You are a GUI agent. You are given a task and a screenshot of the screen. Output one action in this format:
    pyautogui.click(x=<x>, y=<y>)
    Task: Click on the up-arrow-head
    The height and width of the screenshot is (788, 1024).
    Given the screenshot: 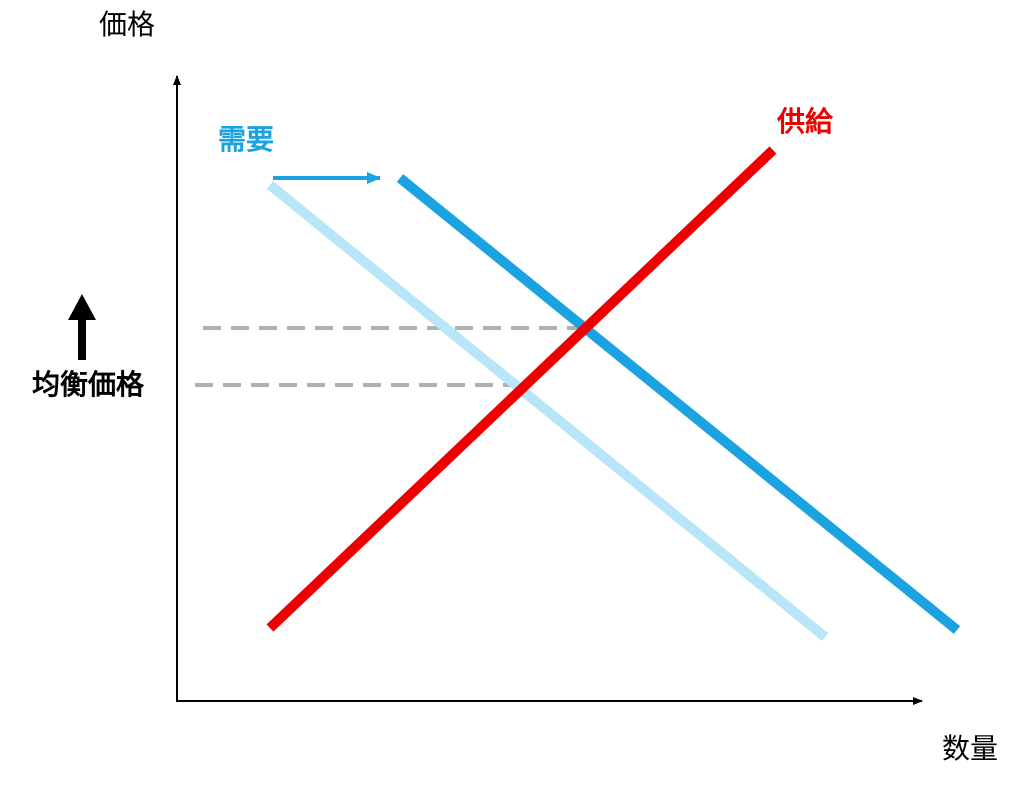 What is the action you would take?
    pyautogui.click(x=82, y=307)
    